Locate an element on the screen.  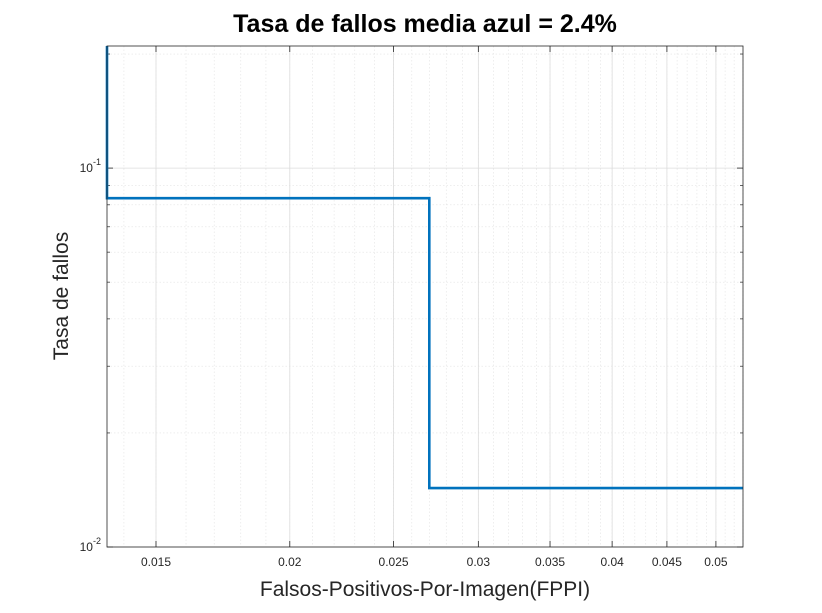
x-tick-label: 0.025 is located at coordinates (394, 562).